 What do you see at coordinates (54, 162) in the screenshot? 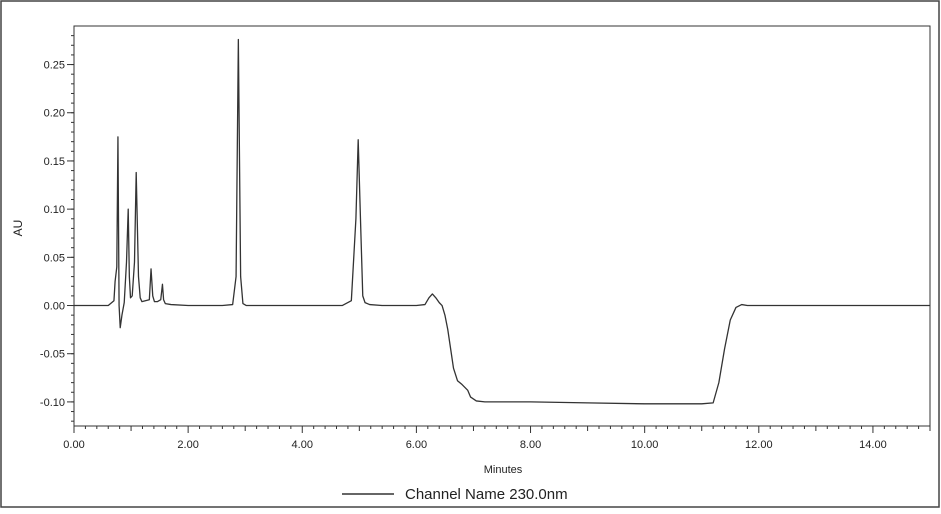
I see `y-tick-label: 0.15` at bounding box center [54, 162].